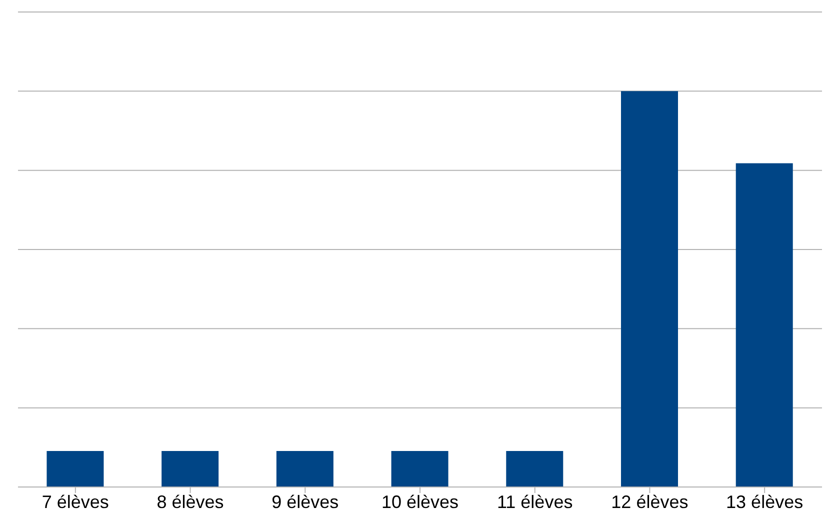 Image resolution: width=840 pixels, height=531 pixels. I want to click on x-tick-label: 13 élèves, so click(765, 502).